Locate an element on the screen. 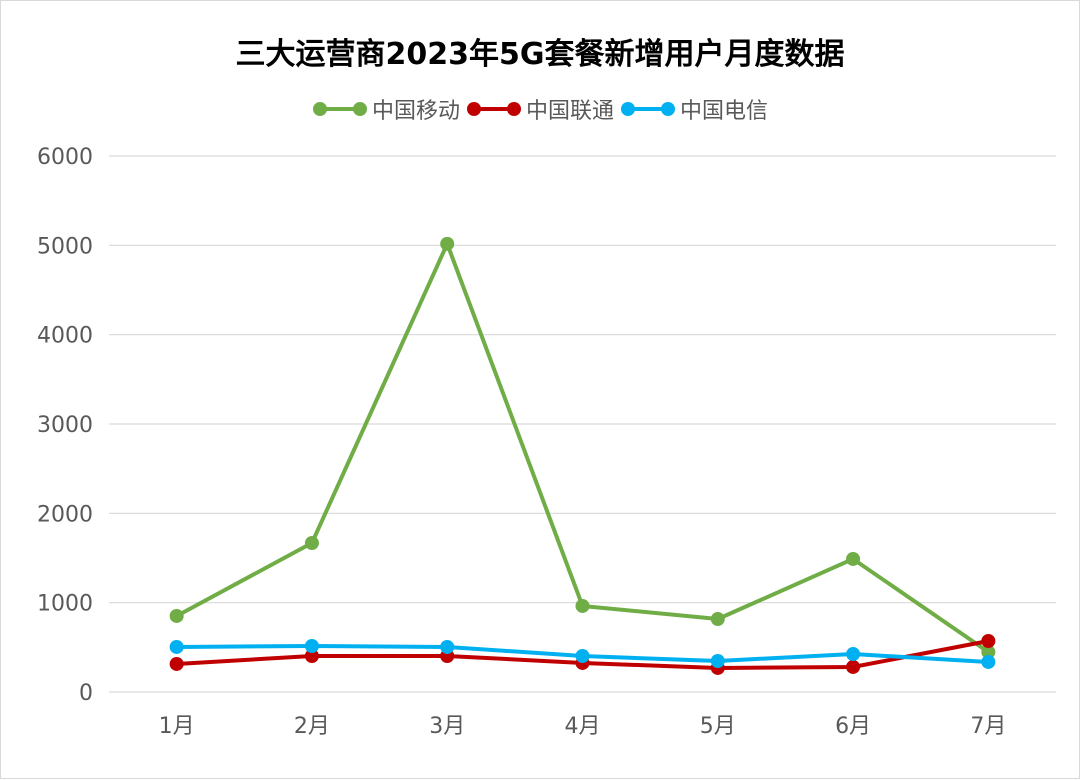  x-tick-label: 6月 is located at coordinates (853, 726).